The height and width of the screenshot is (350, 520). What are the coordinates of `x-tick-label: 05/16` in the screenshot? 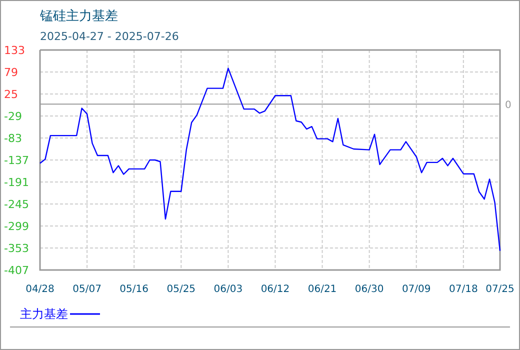 It's located at (134, 289).